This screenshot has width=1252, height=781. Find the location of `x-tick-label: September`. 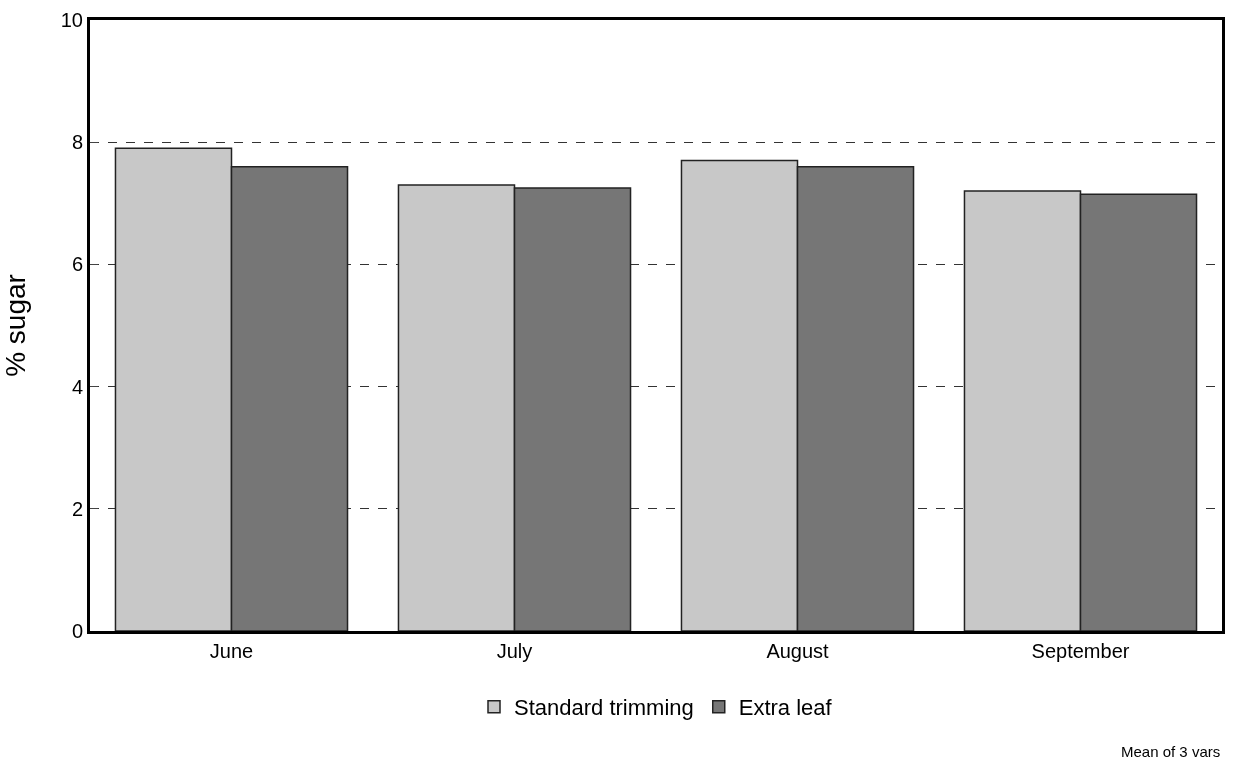

x-tick-label: September is located at coordinates (1080, 651).